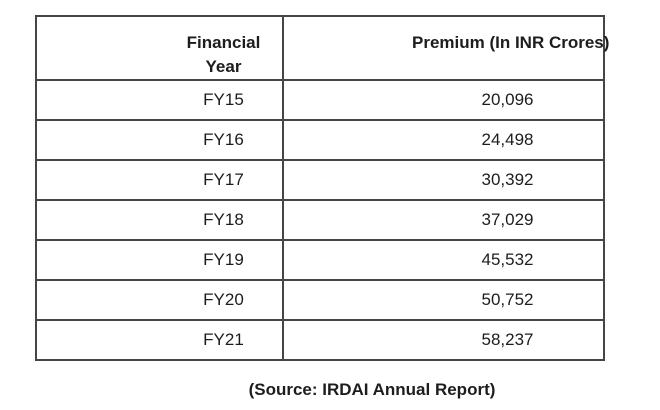 The image size is (660, 410). I want to click on year-cell: FY15, so click(159, 100).